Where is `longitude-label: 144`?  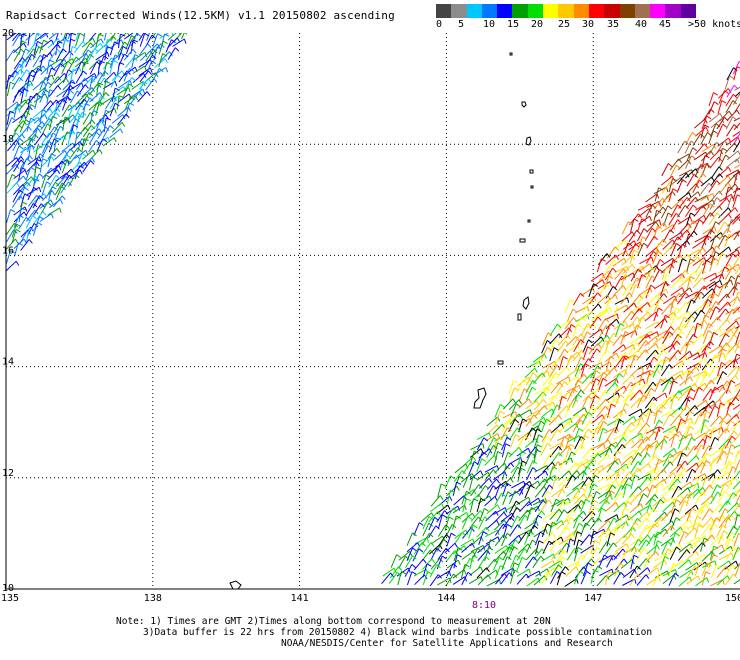 longitude-label: 144 is located at coordinates (446, 598).